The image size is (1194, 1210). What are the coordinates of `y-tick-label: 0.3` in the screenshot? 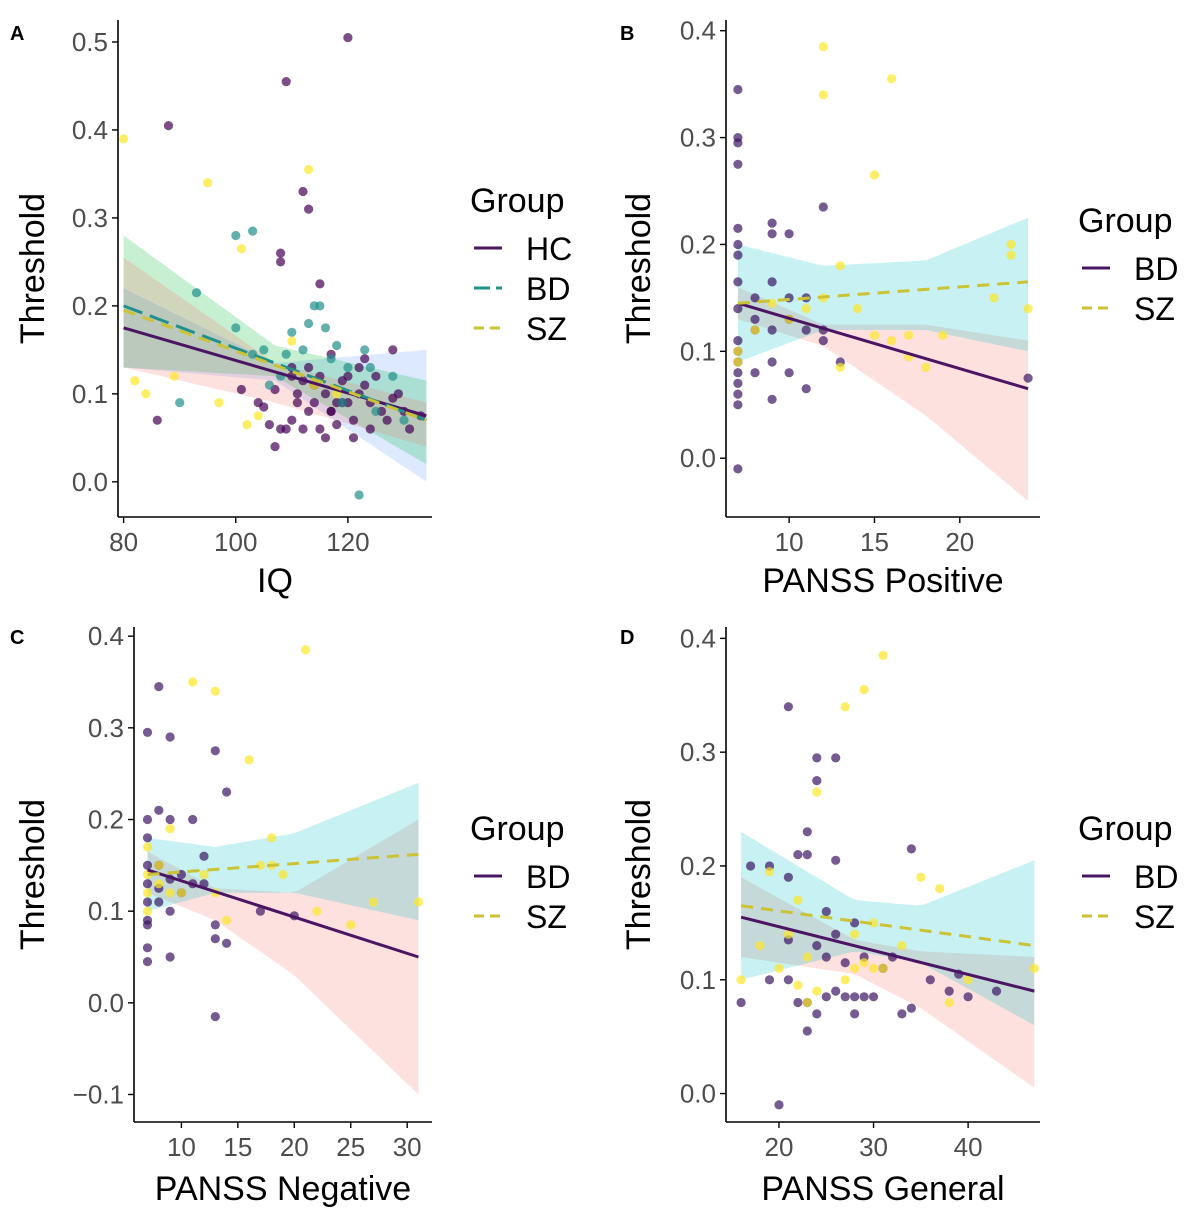 It's located at (90, 218).